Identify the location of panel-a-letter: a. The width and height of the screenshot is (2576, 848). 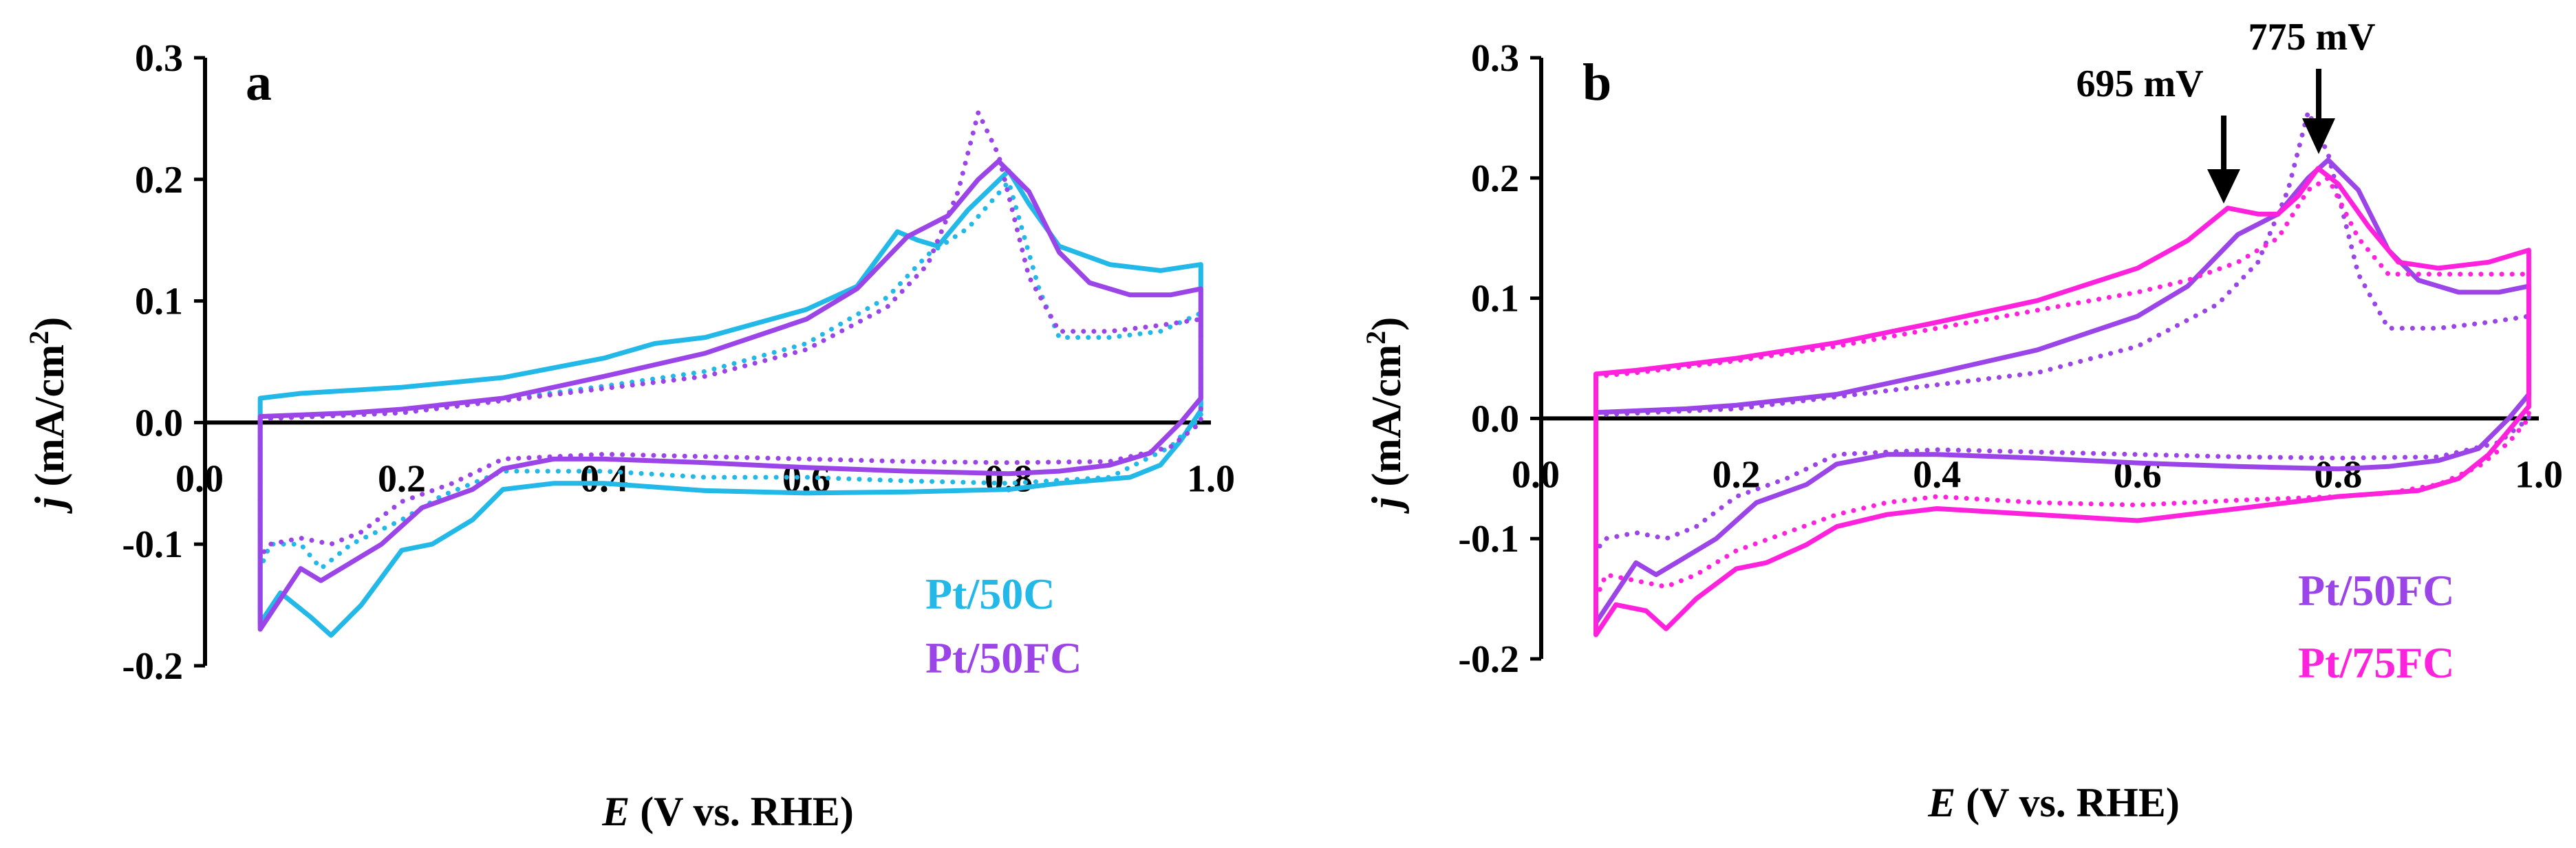
(259, 82).